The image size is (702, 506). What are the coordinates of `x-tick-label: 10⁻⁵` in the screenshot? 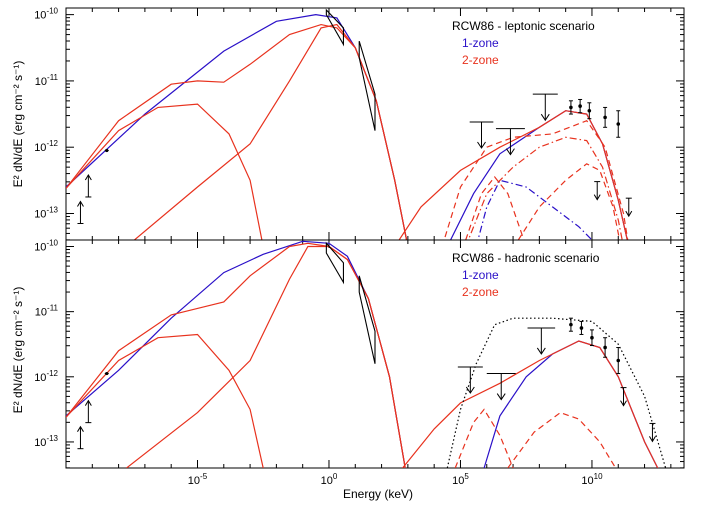 It's located at (198, 479).